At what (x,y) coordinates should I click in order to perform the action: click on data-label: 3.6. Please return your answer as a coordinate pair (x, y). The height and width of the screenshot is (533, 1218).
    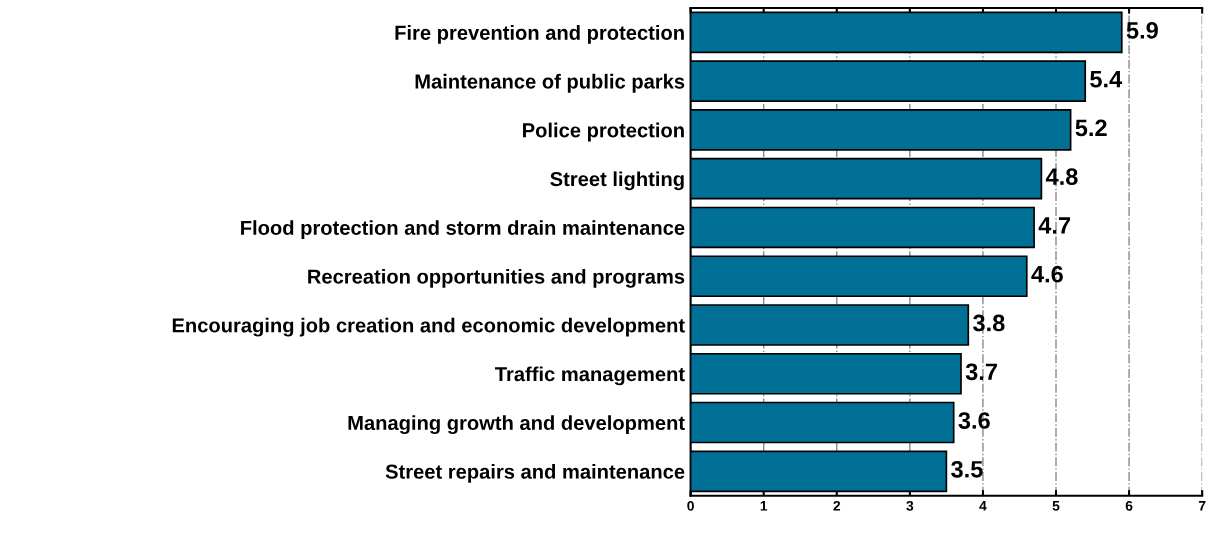
    Looking at the image, I should click on (974, 420).